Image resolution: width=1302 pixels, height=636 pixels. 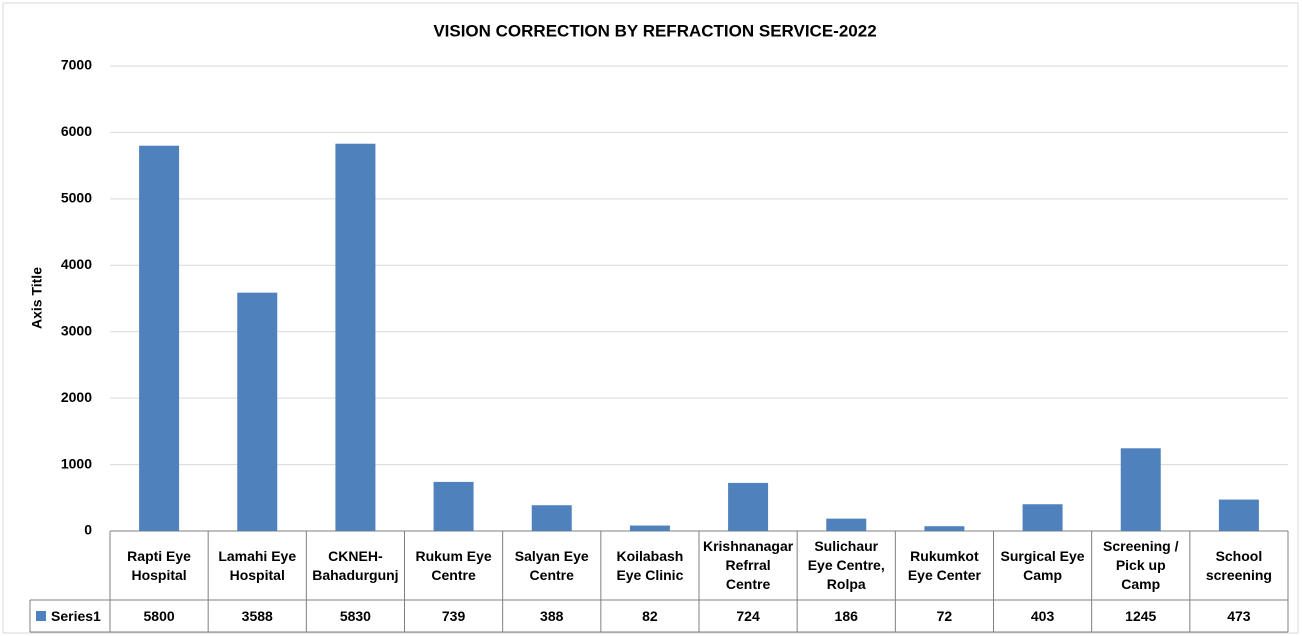 What do you see at coordinates (76, 264) in the screenshot?
I see `y-tick-label: 4000` at bounding box center [76, 264].